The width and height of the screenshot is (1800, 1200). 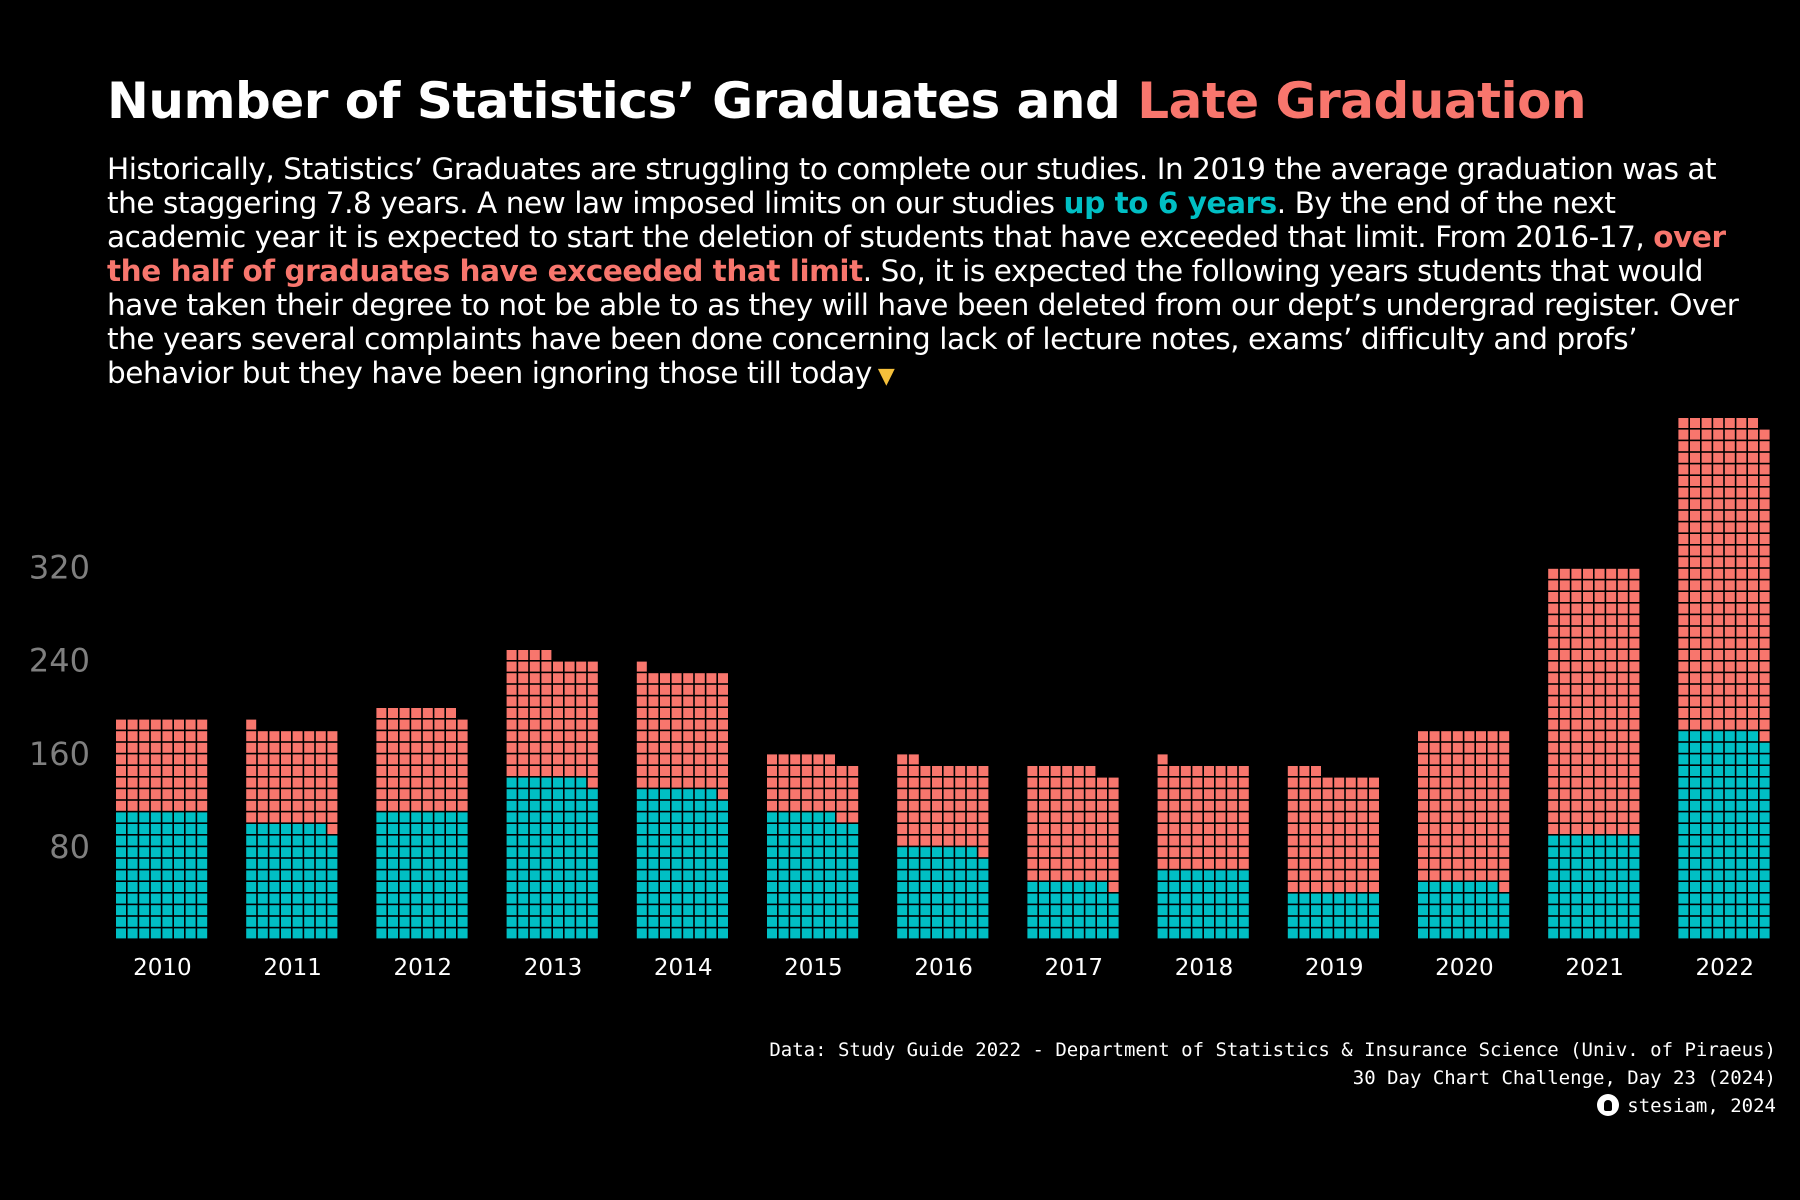 What do you see at coordinates (422, 823) in the screenshot?
I see `bar-2012` at bounding box center [422, 823].